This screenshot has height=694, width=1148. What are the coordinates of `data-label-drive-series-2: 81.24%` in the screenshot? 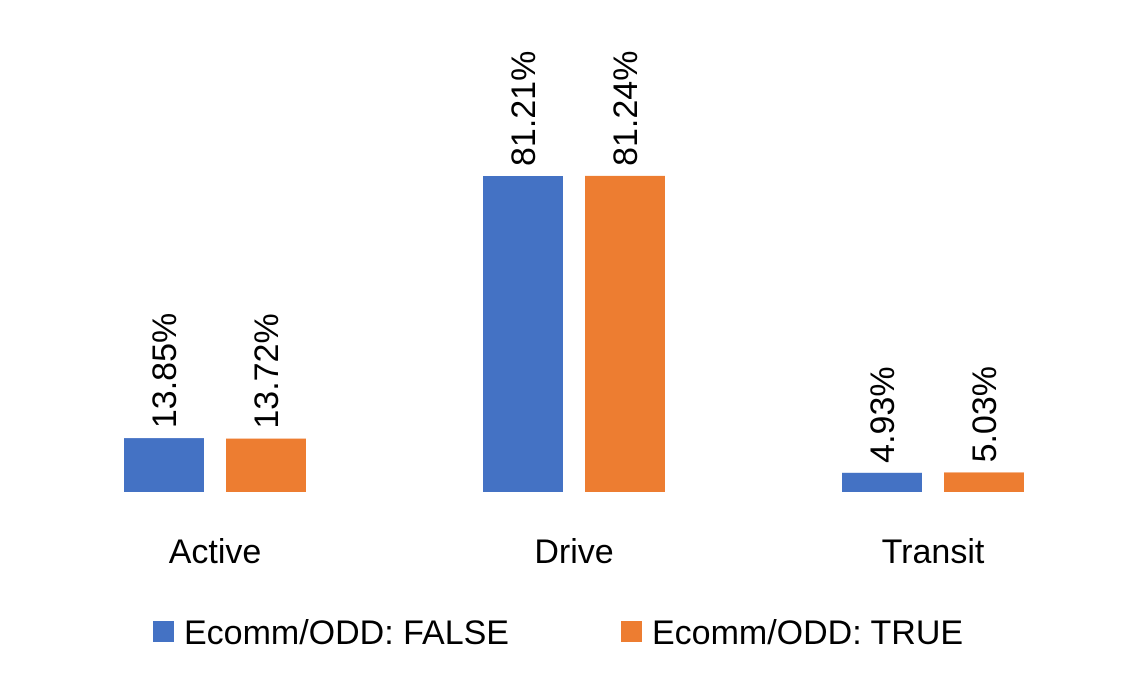 It's located at (626, 108).